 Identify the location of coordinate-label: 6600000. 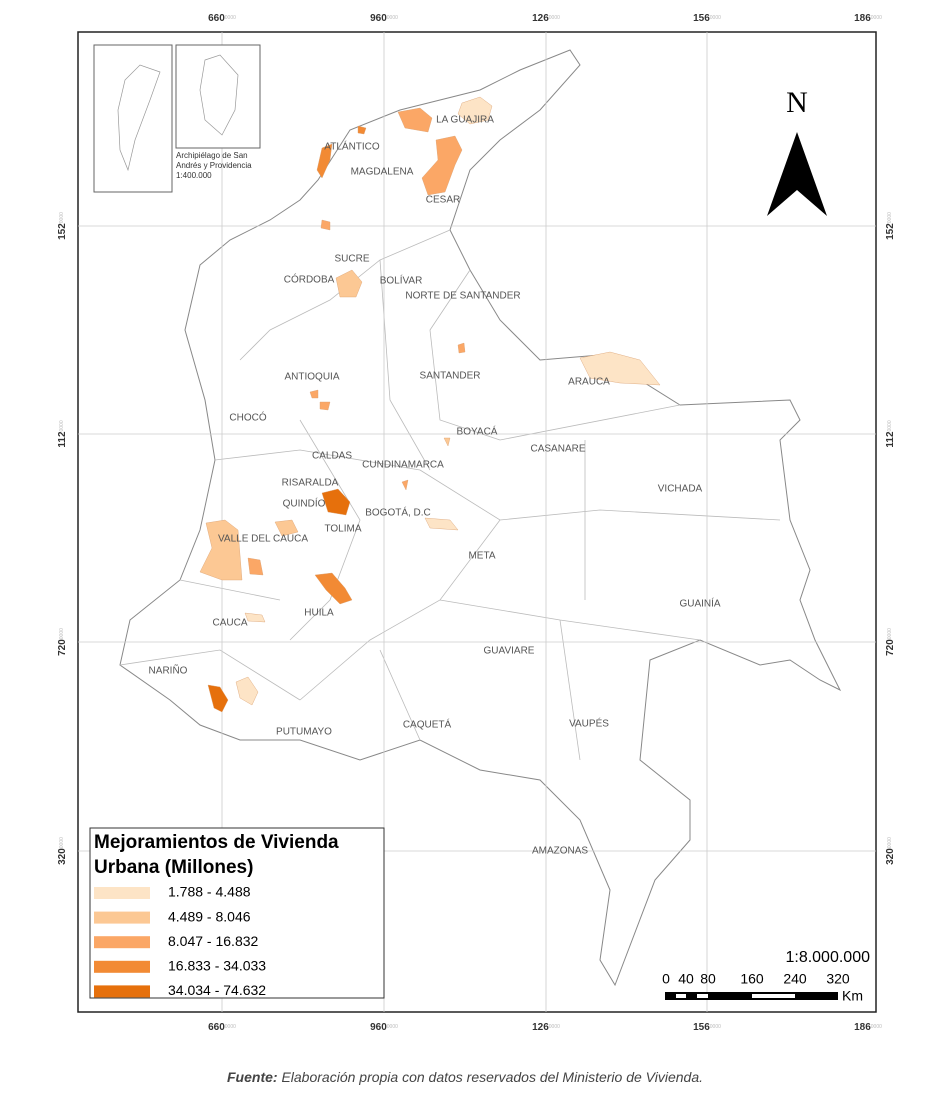
(222, 1027).